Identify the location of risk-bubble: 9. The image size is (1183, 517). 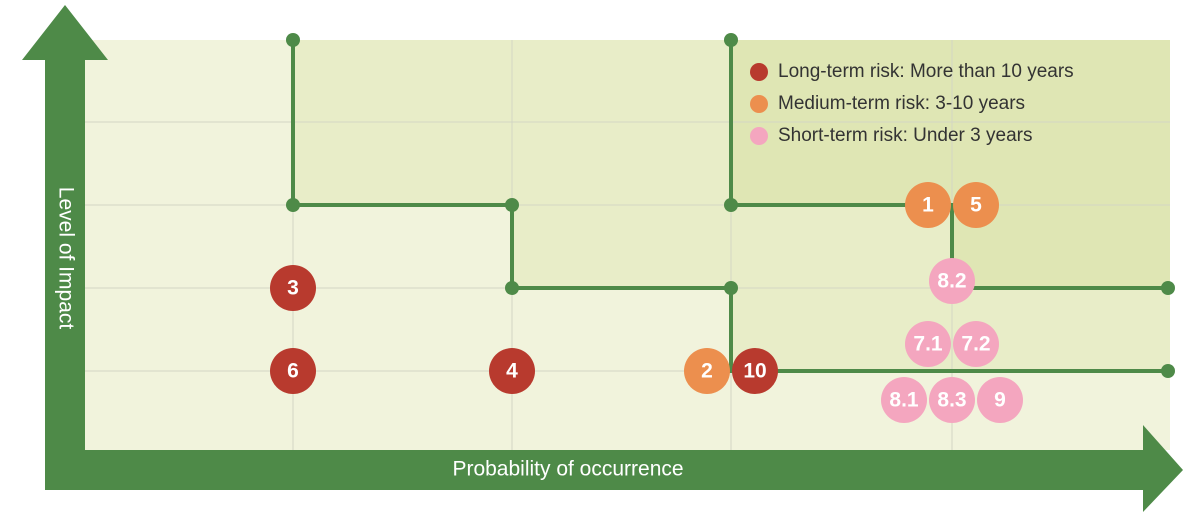
(1000, 400).